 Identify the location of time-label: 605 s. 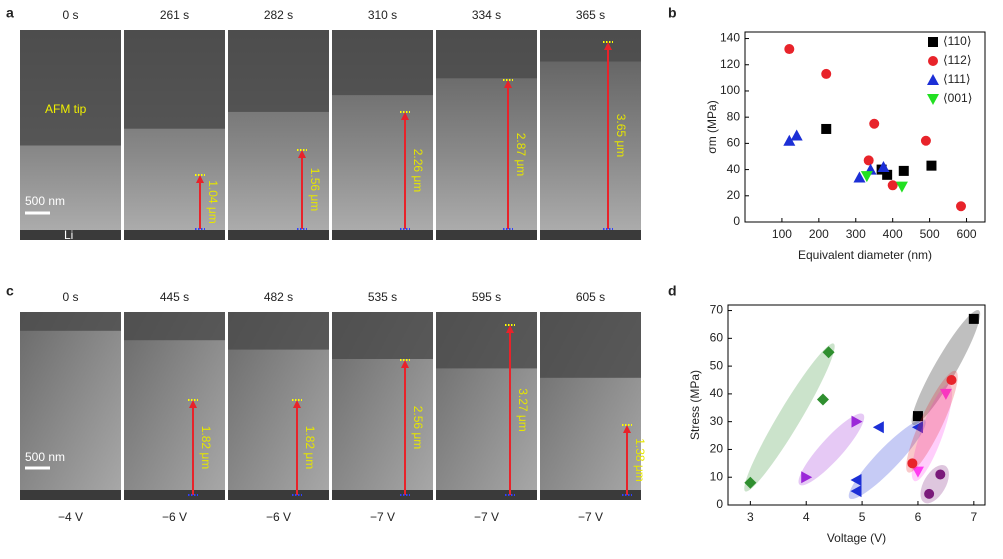
(590, 297).